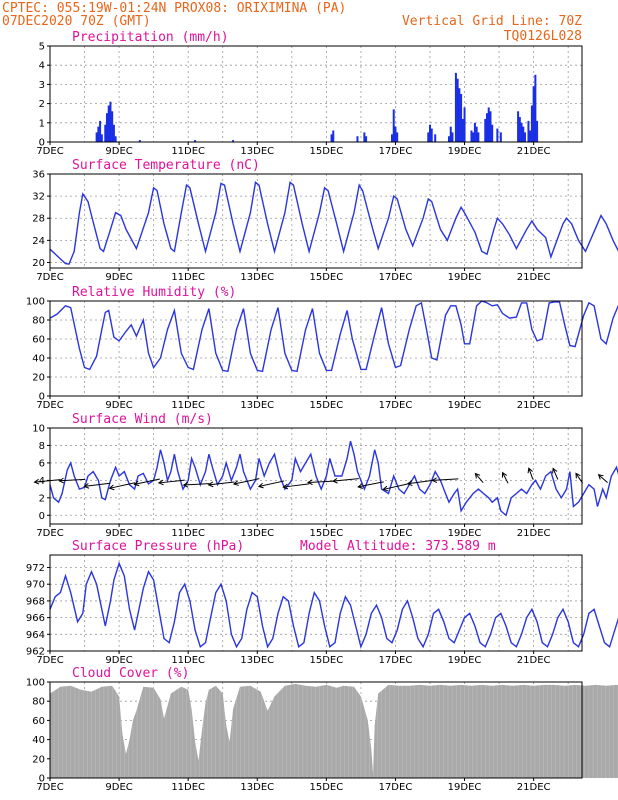 This screenshot has height=800, width=618. I want to click on wind-ytick-label: 0, so click(42, 516).